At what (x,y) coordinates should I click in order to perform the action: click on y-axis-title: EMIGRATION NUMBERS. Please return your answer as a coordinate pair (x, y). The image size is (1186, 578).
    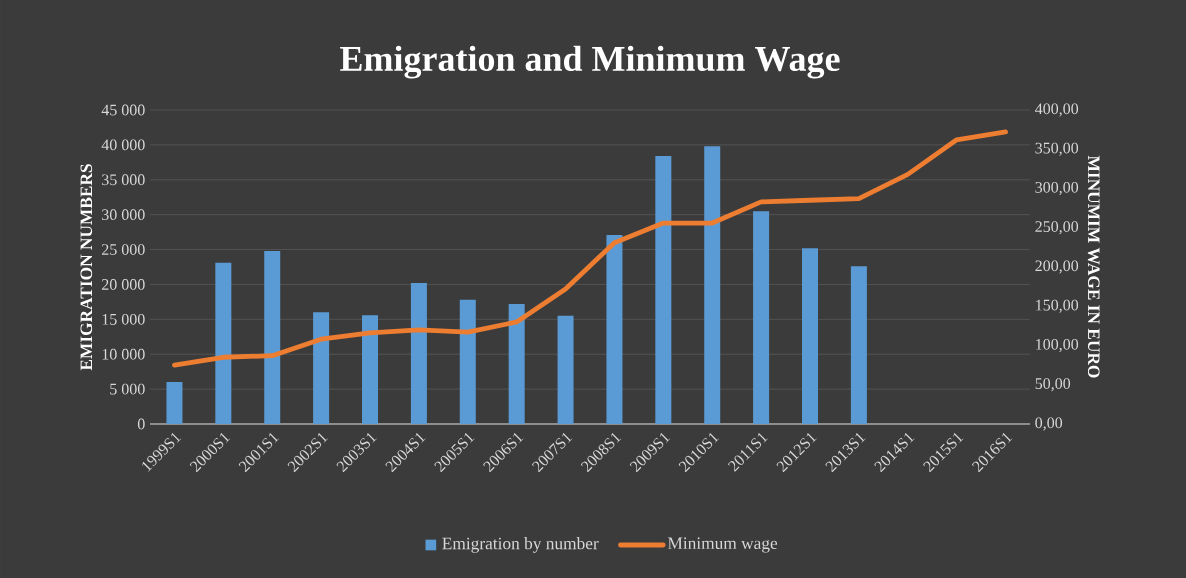
    Looking at the image, I should click on (86, 267).